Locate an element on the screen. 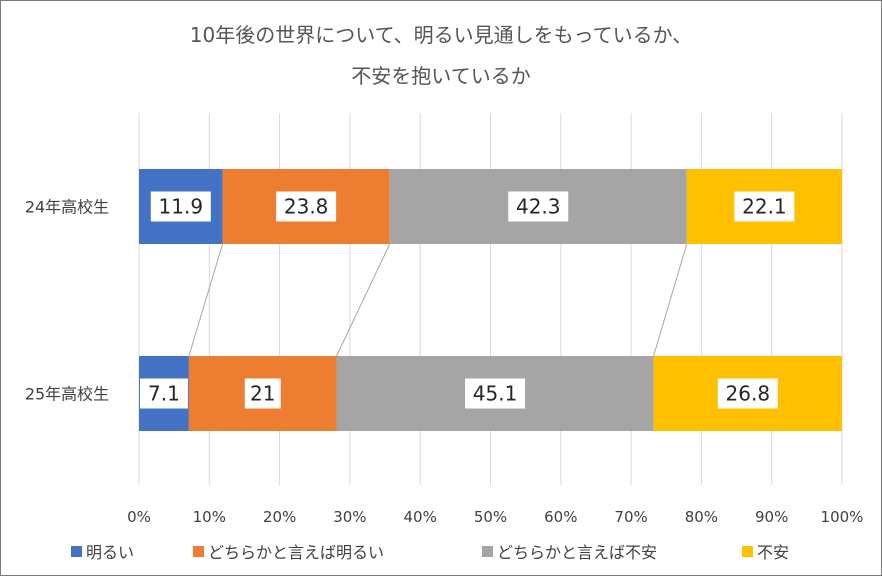  category-label: 24年高校生 is located at coordinates (67, 207).